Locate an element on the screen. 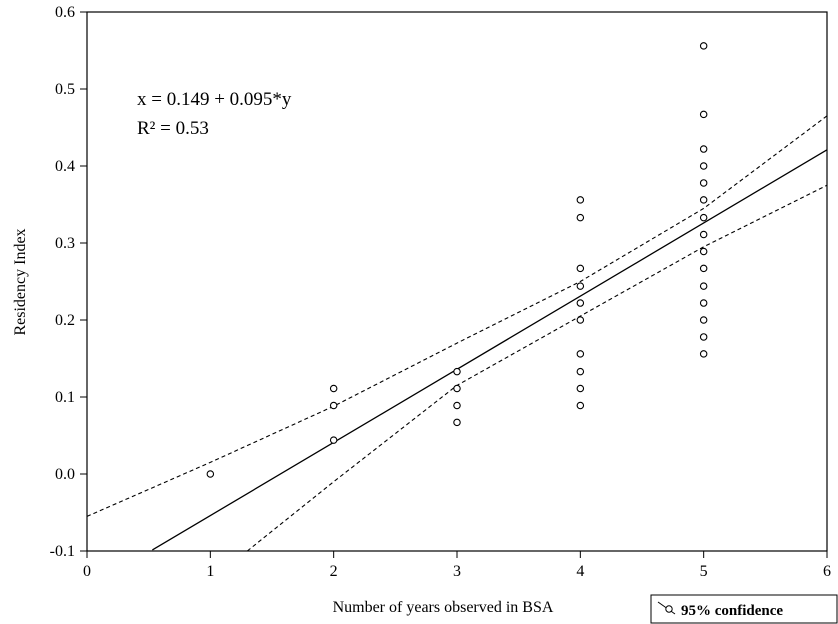  y-tick-label: 0.0 is located at coordinates (65, 474).